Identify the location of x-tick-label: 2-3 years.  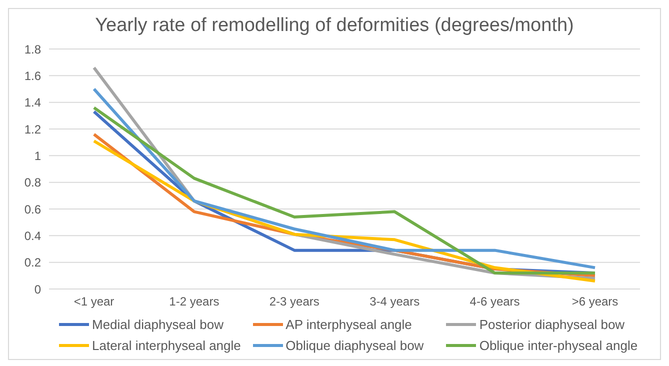
(294, 301).